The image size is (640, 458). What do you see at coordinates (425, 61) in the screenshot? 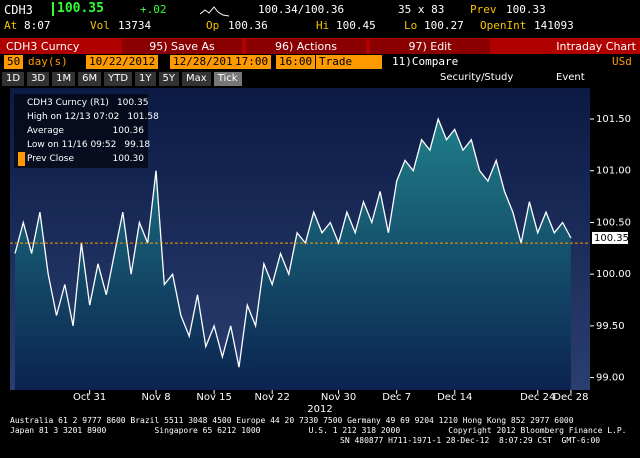
I see `compare: 11)Compare` at bounding box center [425, 61].